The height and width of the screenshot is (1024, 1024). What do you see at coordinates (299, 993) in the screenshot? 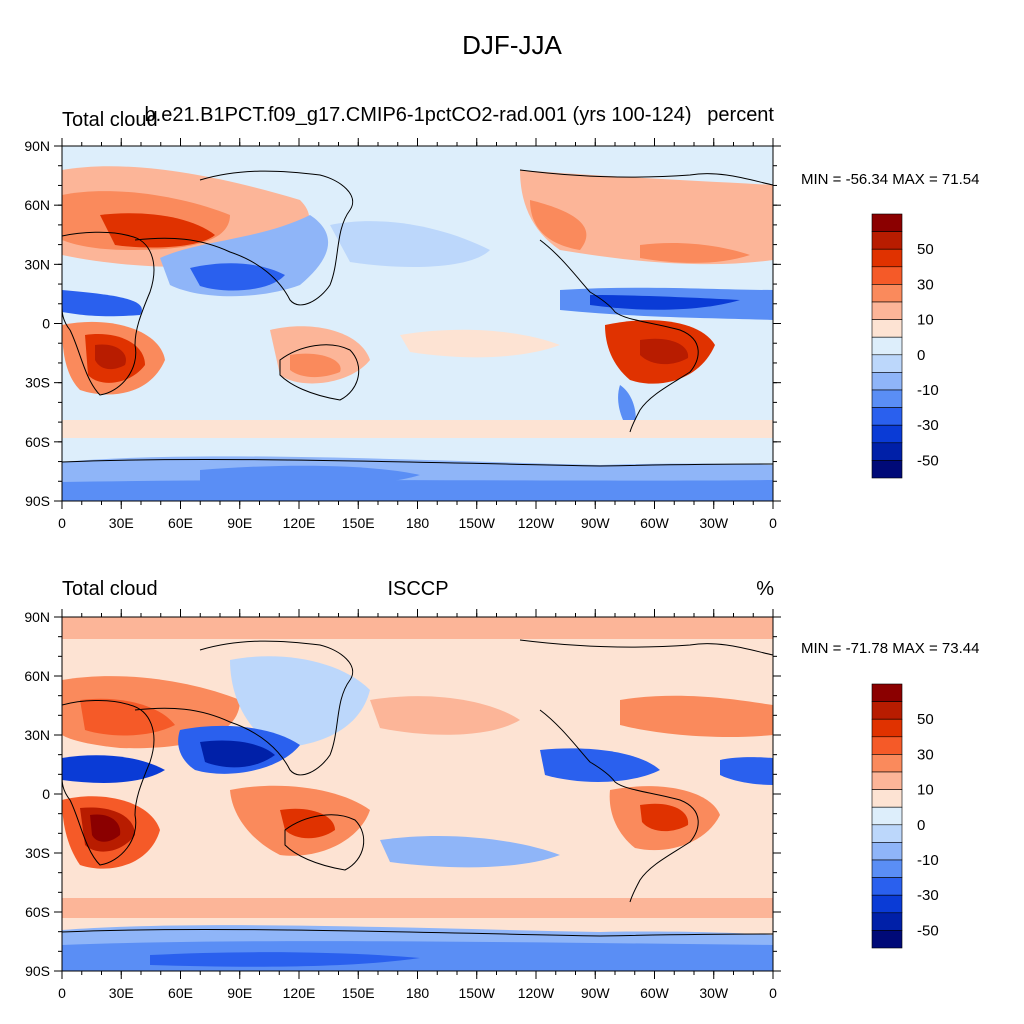
I see `panel2-lon-tick-label: 120E` at bounding box center [299, 993].